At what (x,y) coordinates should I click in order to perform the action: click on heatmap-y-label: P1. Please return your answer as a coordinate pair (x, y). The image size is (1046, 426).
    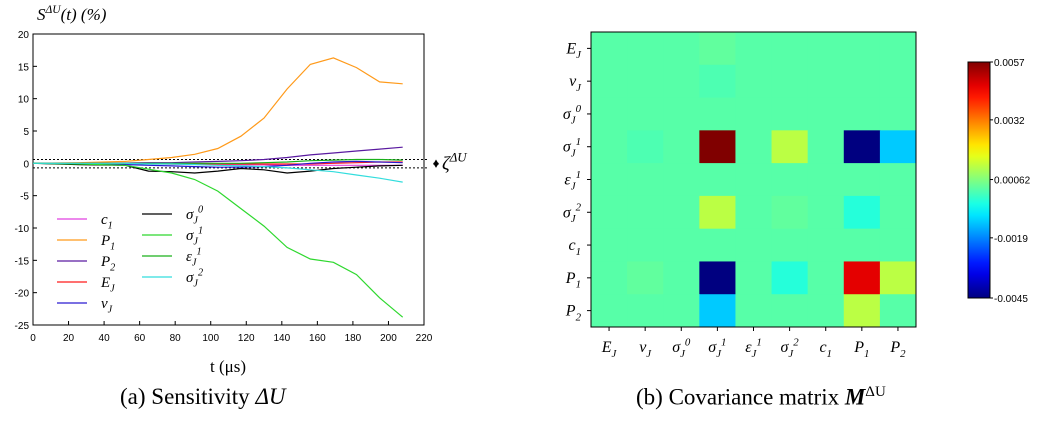
    Looking at the image, I should click on (573, 280).